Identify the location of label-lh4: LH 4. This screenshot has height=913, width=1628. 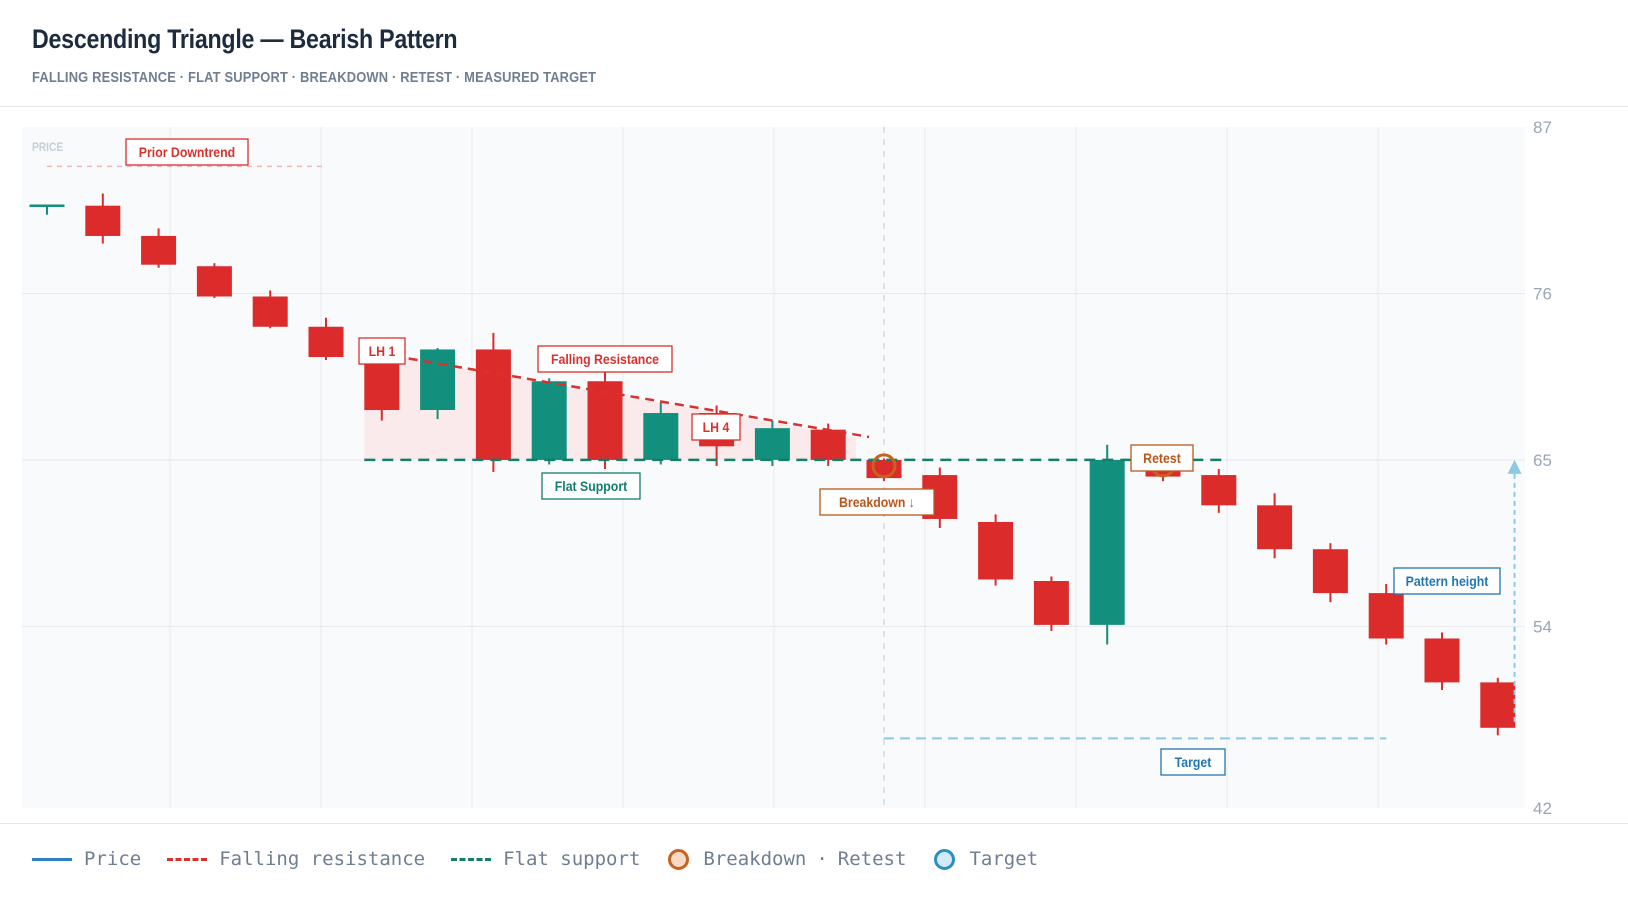
(716, 427).